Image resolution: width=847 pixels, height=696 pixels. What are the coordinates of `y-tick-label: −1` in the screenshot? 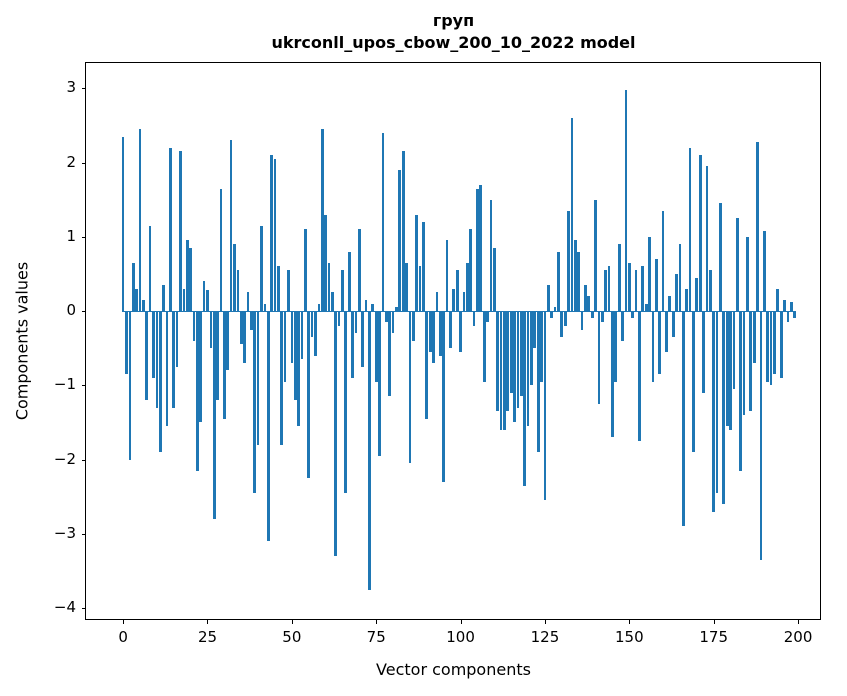 It's located at (64, 384).